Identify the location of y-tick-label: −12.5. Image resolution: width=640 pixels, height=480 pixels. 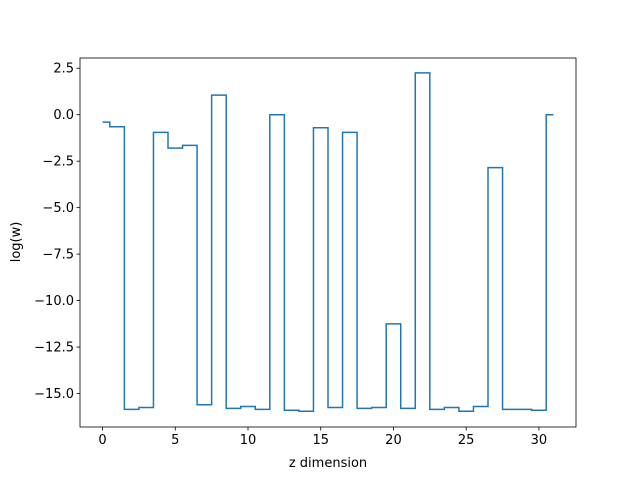
(54, 348).